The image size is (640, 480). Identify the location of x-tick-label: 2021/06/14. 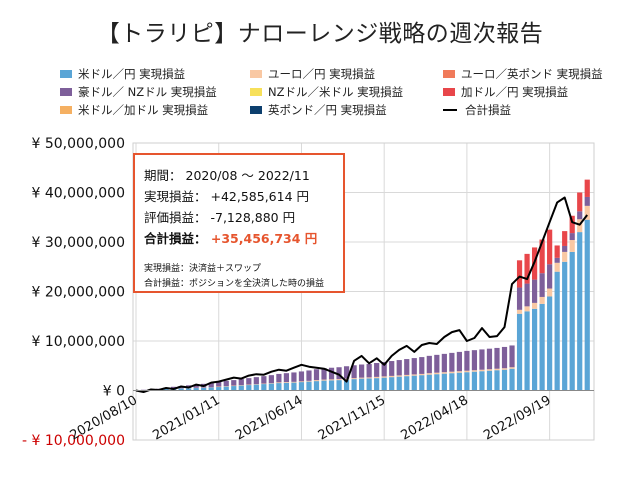
(269, 418).